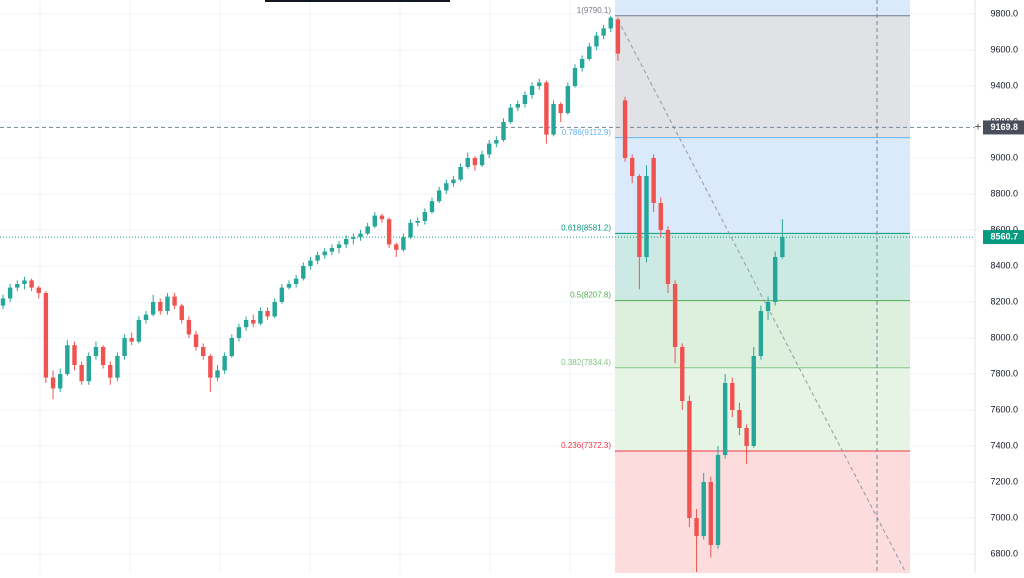 The height and width of the screenshot is (578, 1024). What do you see at coordinates (586, 362) in the screenshot?
I see `fib-level-label: 0.382(7834.4)` at bounding box center [586, 362].